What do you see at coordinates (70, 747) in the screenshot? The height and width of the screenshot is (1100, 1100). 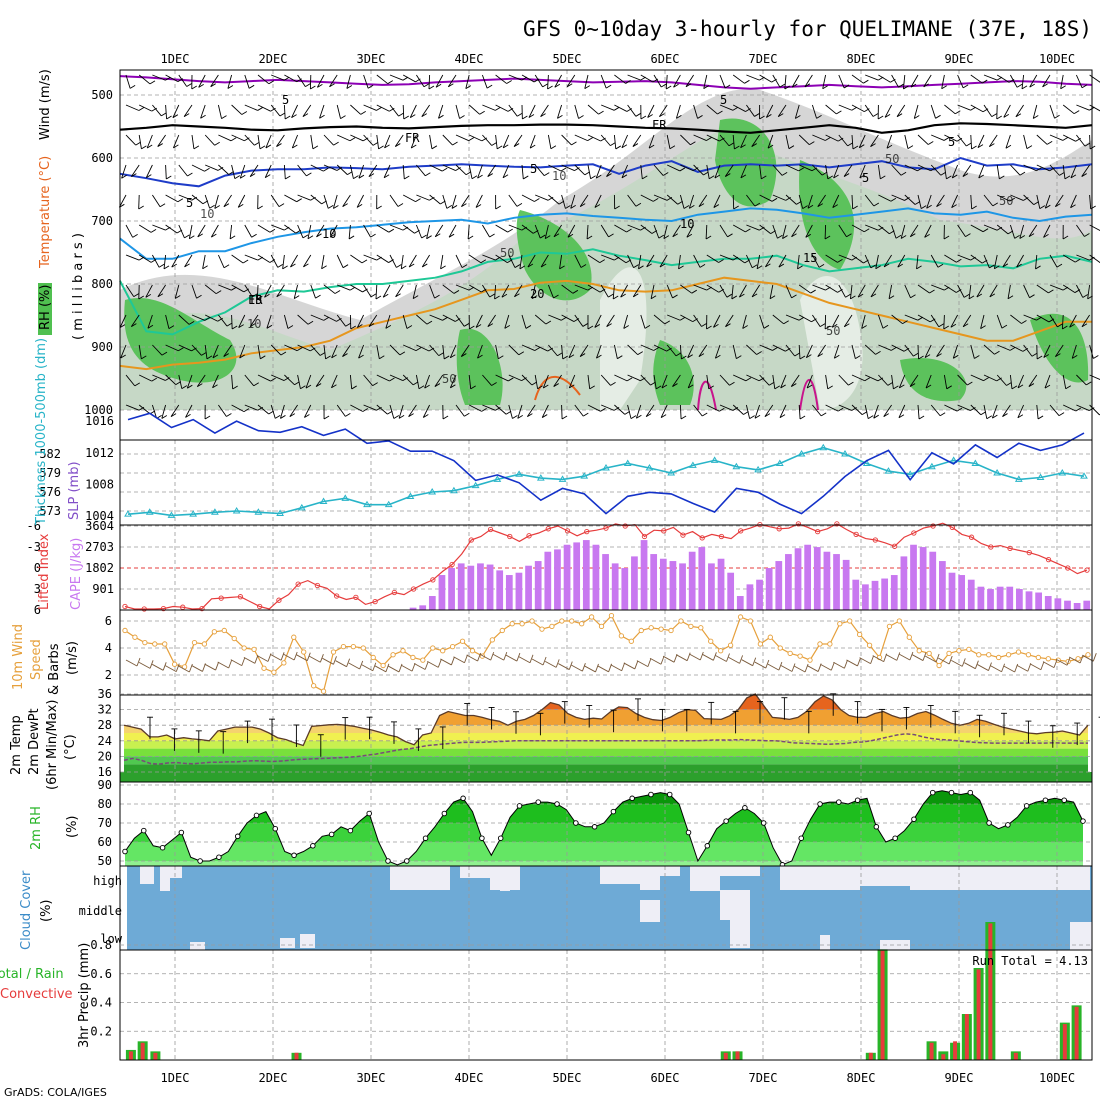 I see `temp-label-4: (°C)` at bounding box center [70, 747].